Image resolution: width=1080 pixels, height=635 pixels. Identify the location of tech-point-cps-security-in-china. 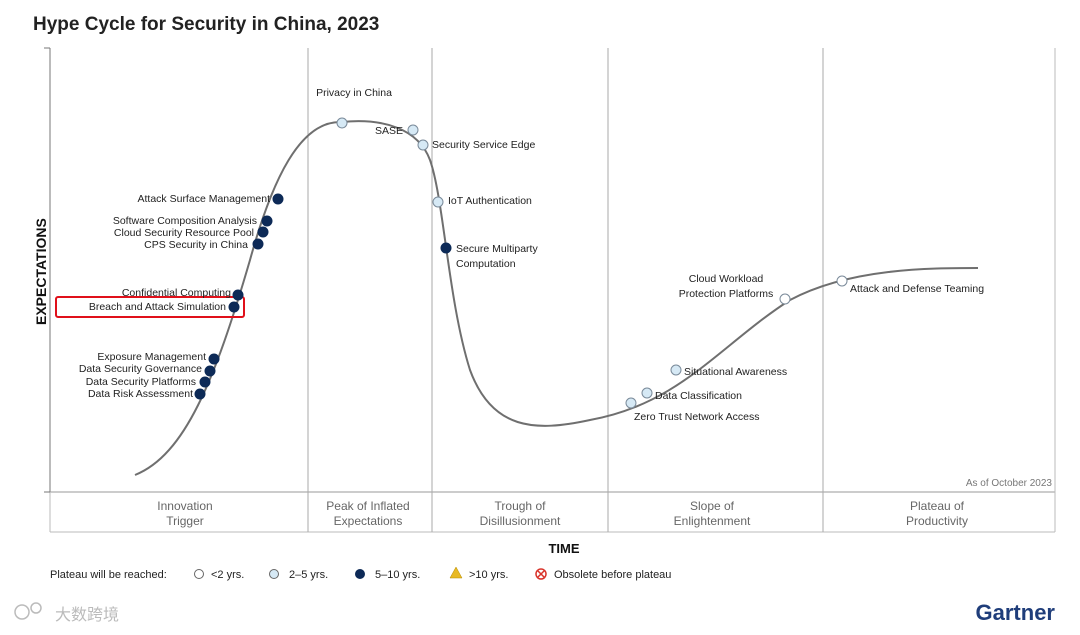
(258, 244).